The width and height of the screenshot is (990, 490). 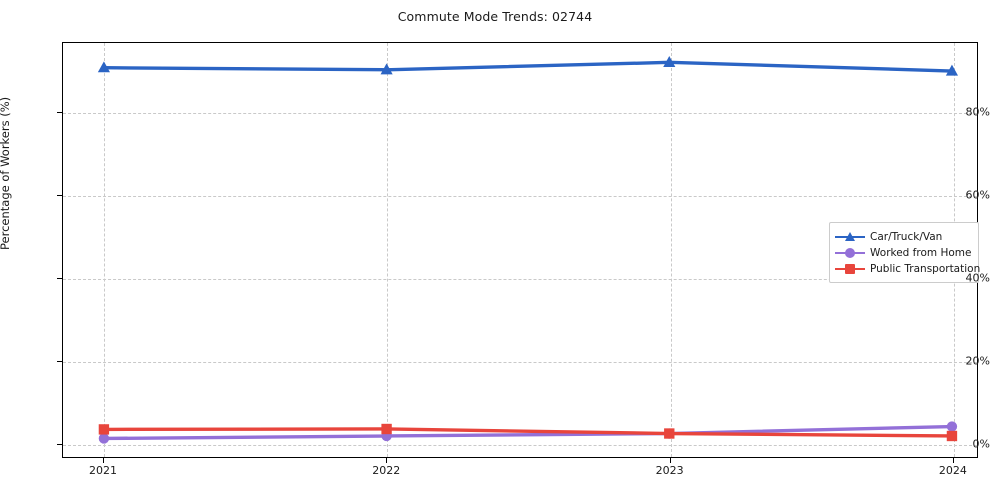 What do you see at coordinates (977, 361) in the screenshot?
I see `y-axis-tick-label: 20%` at bounding box center [977, 361].